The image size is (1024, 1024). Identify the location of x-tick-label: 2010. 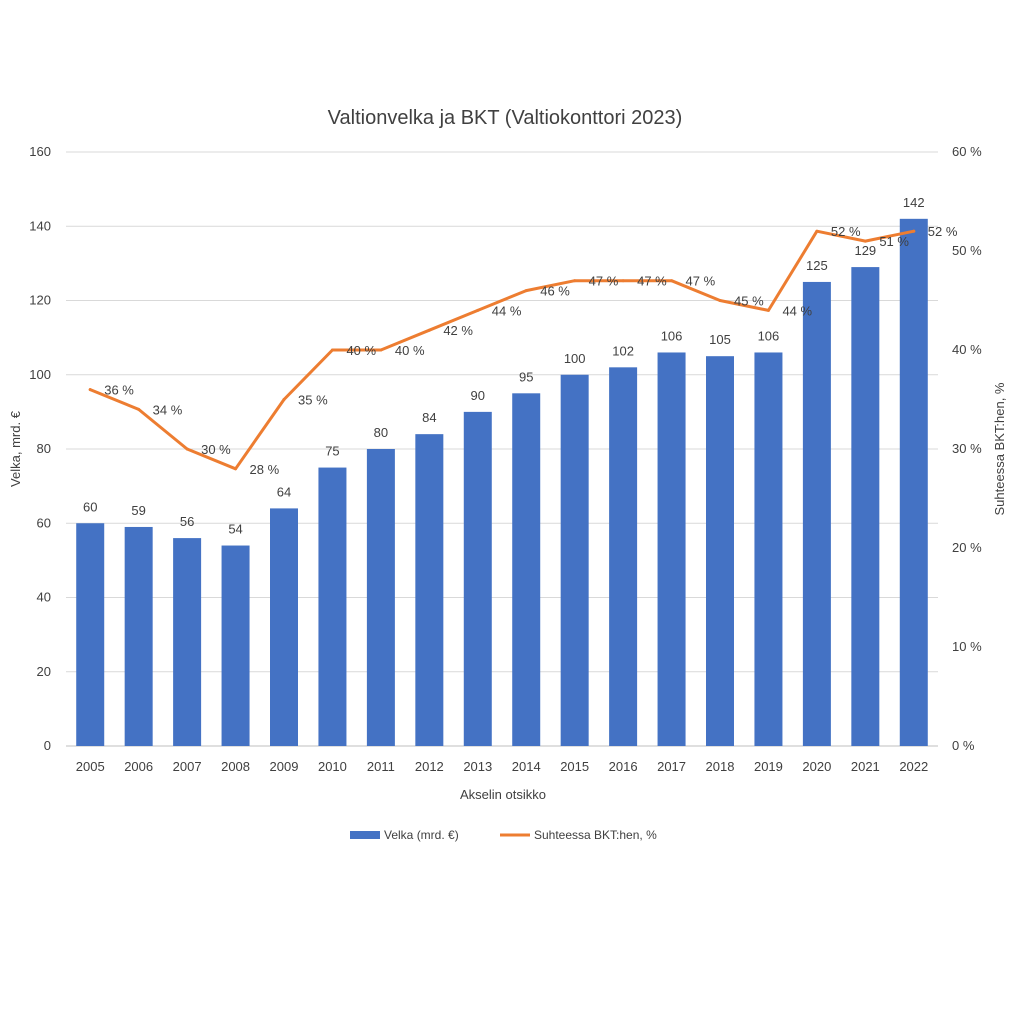
(332, 766).